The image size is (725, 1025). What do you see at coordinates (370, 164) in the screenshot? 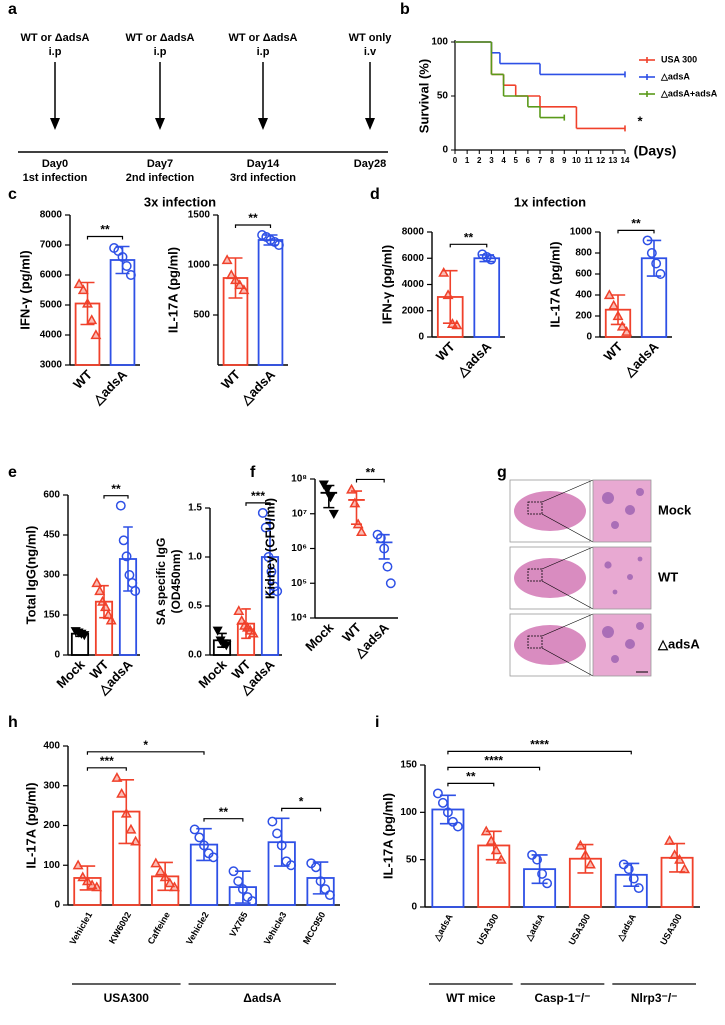
I see `step-day: Day28` at bounding box center [370, 164].